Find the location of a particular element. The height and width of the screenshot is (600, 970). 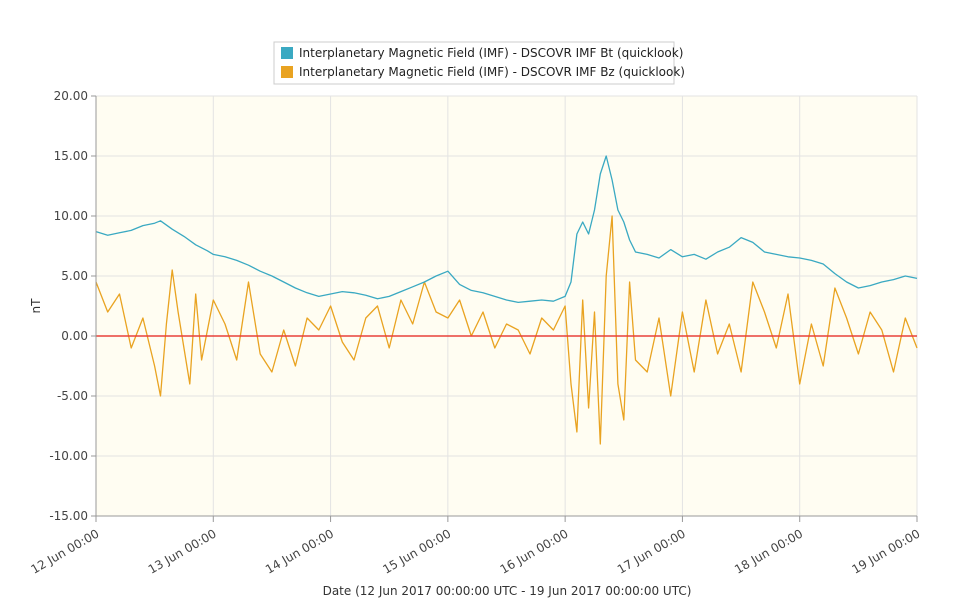

y-tick-label: 15.00 is located at coordinates (71, 156).